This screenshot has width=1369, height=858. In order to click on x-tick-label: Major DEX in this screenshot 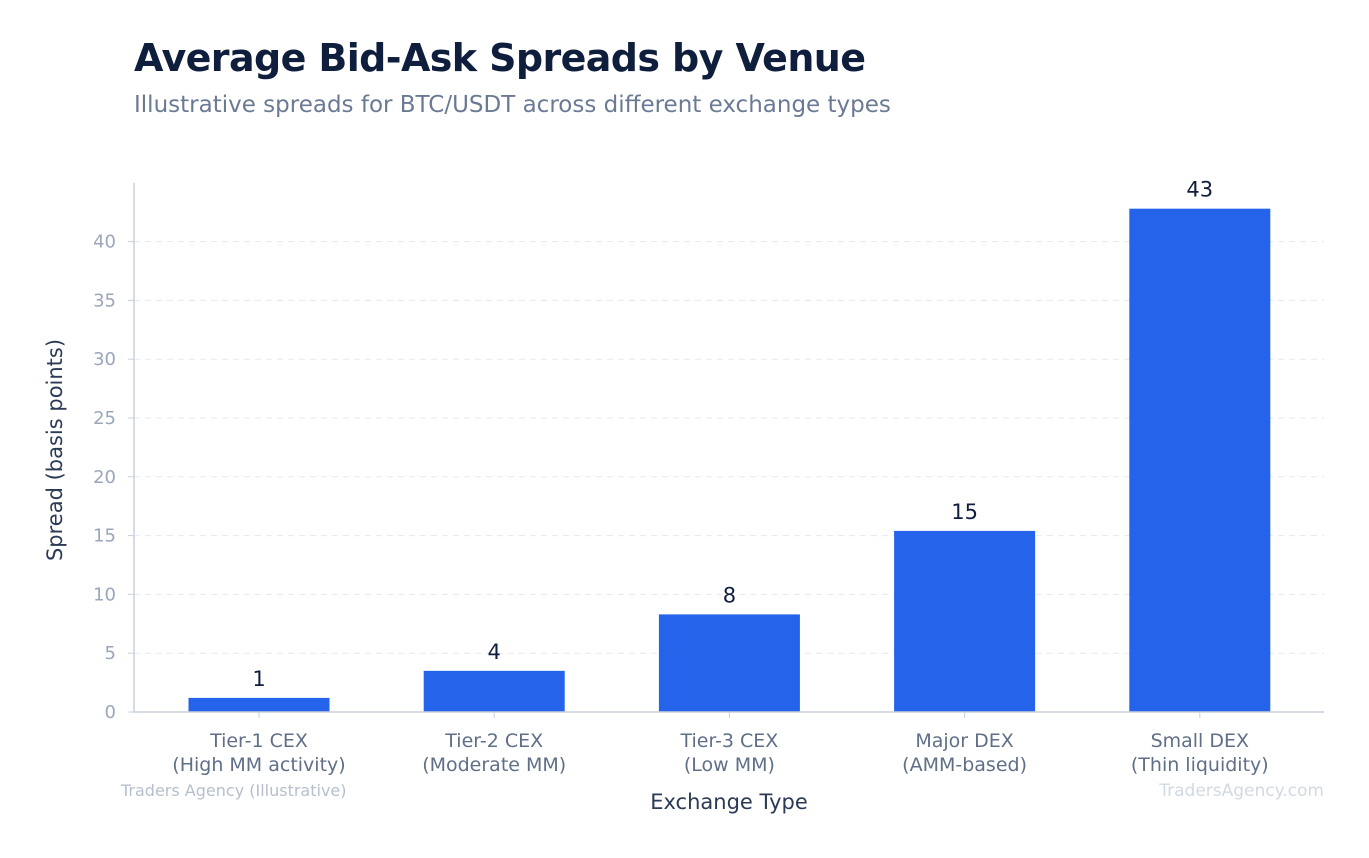, I will do `click(964, 741)`.